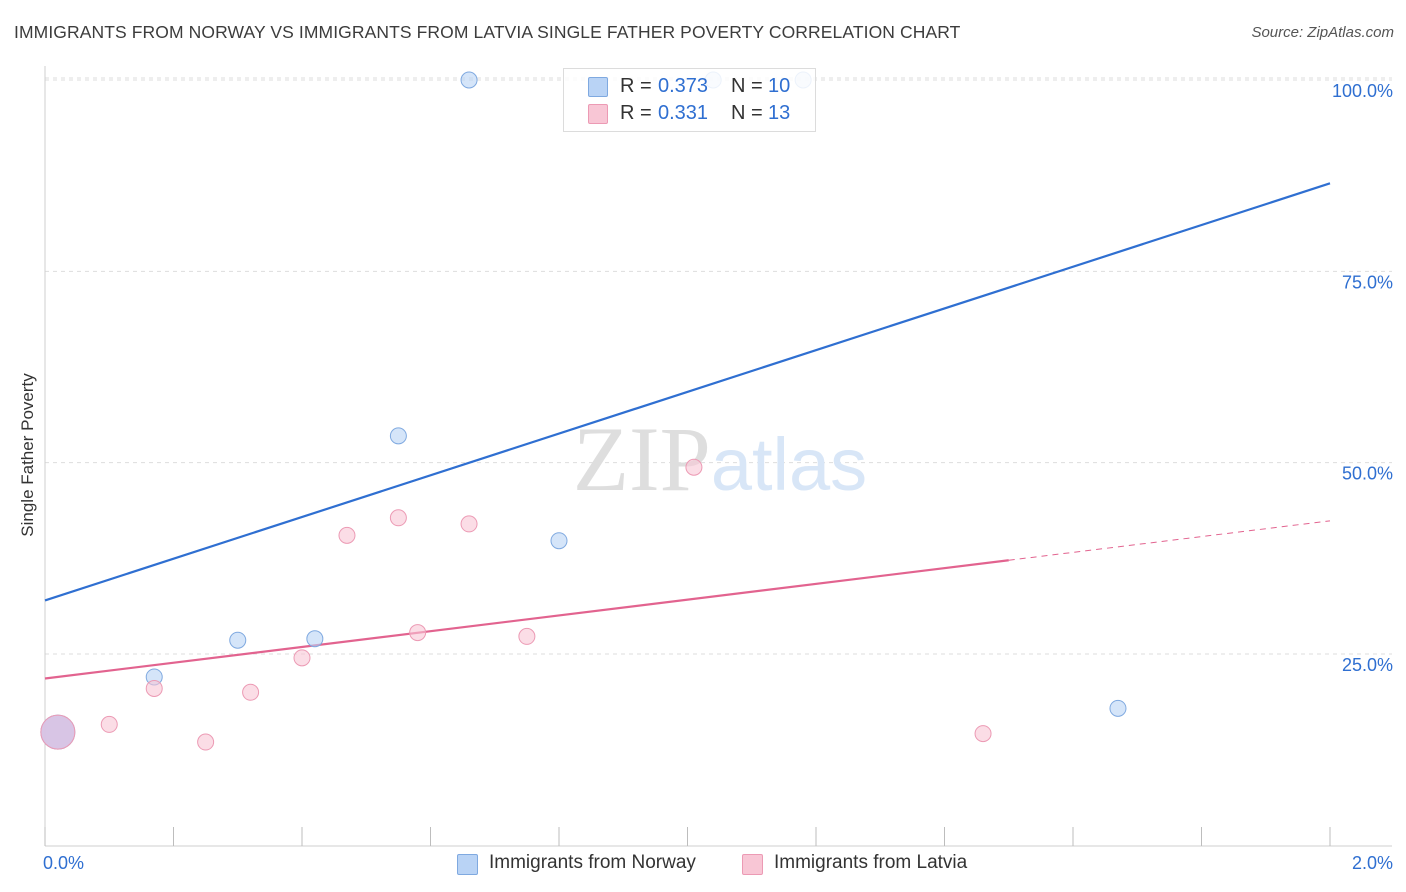 The height and width of the screenshot is (892, 1406). I want to click on latvia-n-label: N =, so click(747, 113).